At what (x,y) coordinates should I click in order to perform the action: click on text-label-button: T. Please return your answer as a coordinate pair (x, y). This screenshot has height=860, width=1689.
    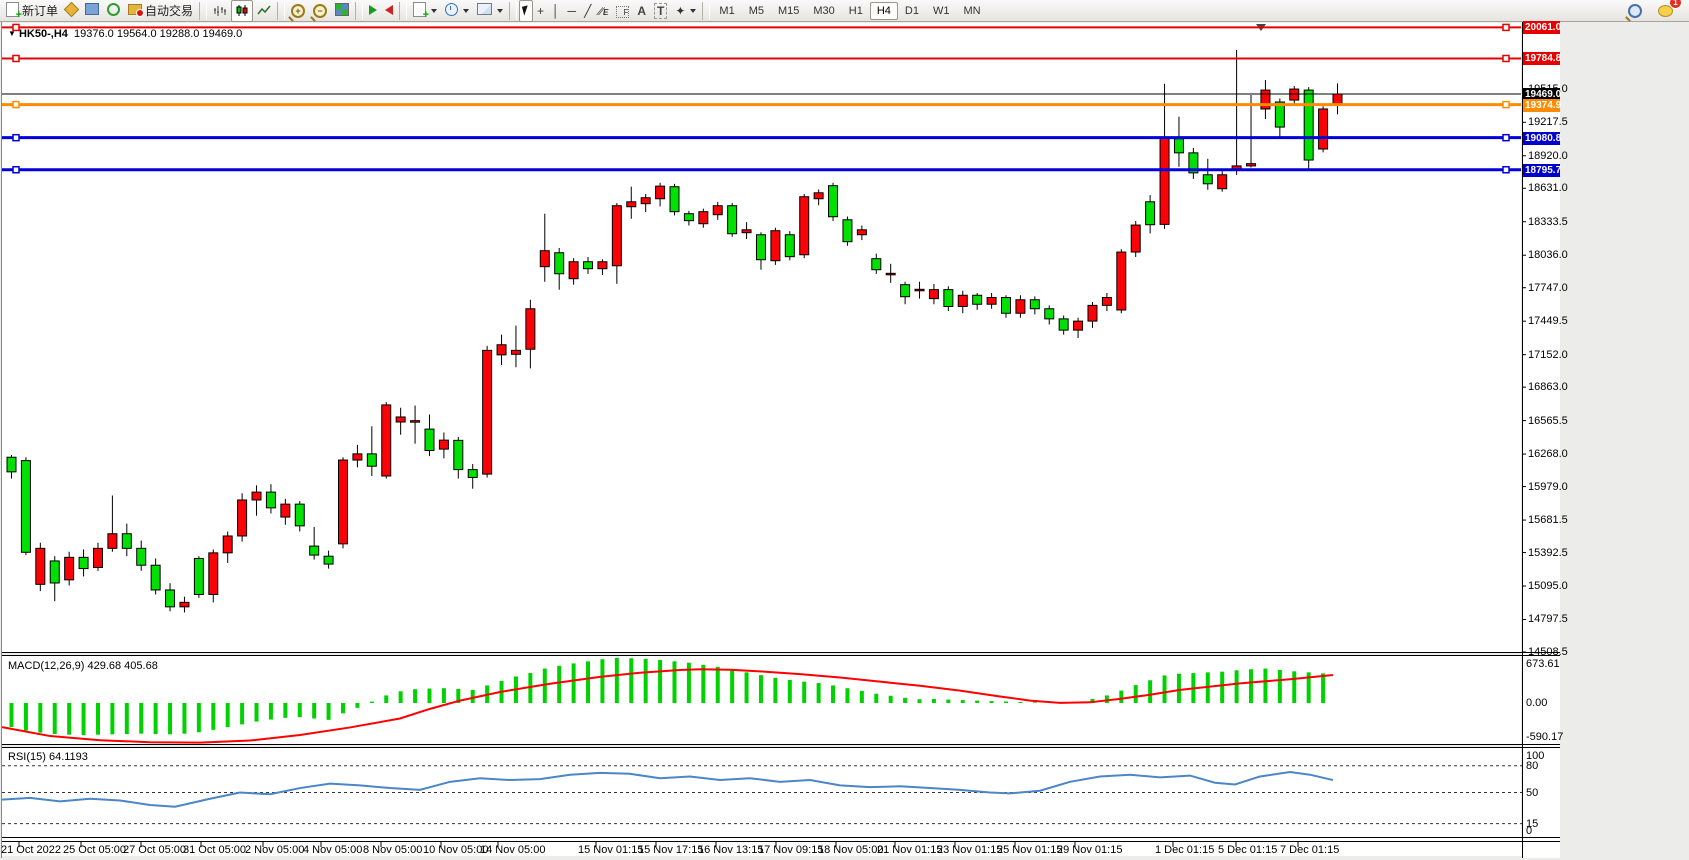
    Looking at the image, I should click on (660, 11).